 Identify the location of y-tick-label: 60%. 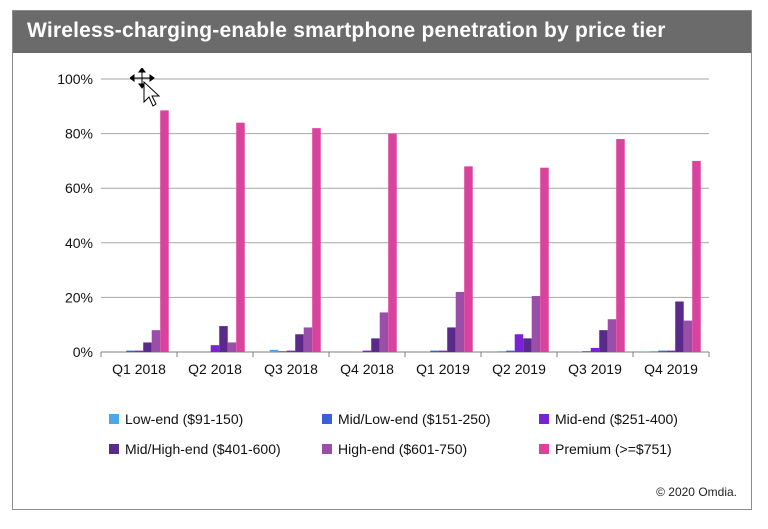
(79, 188).